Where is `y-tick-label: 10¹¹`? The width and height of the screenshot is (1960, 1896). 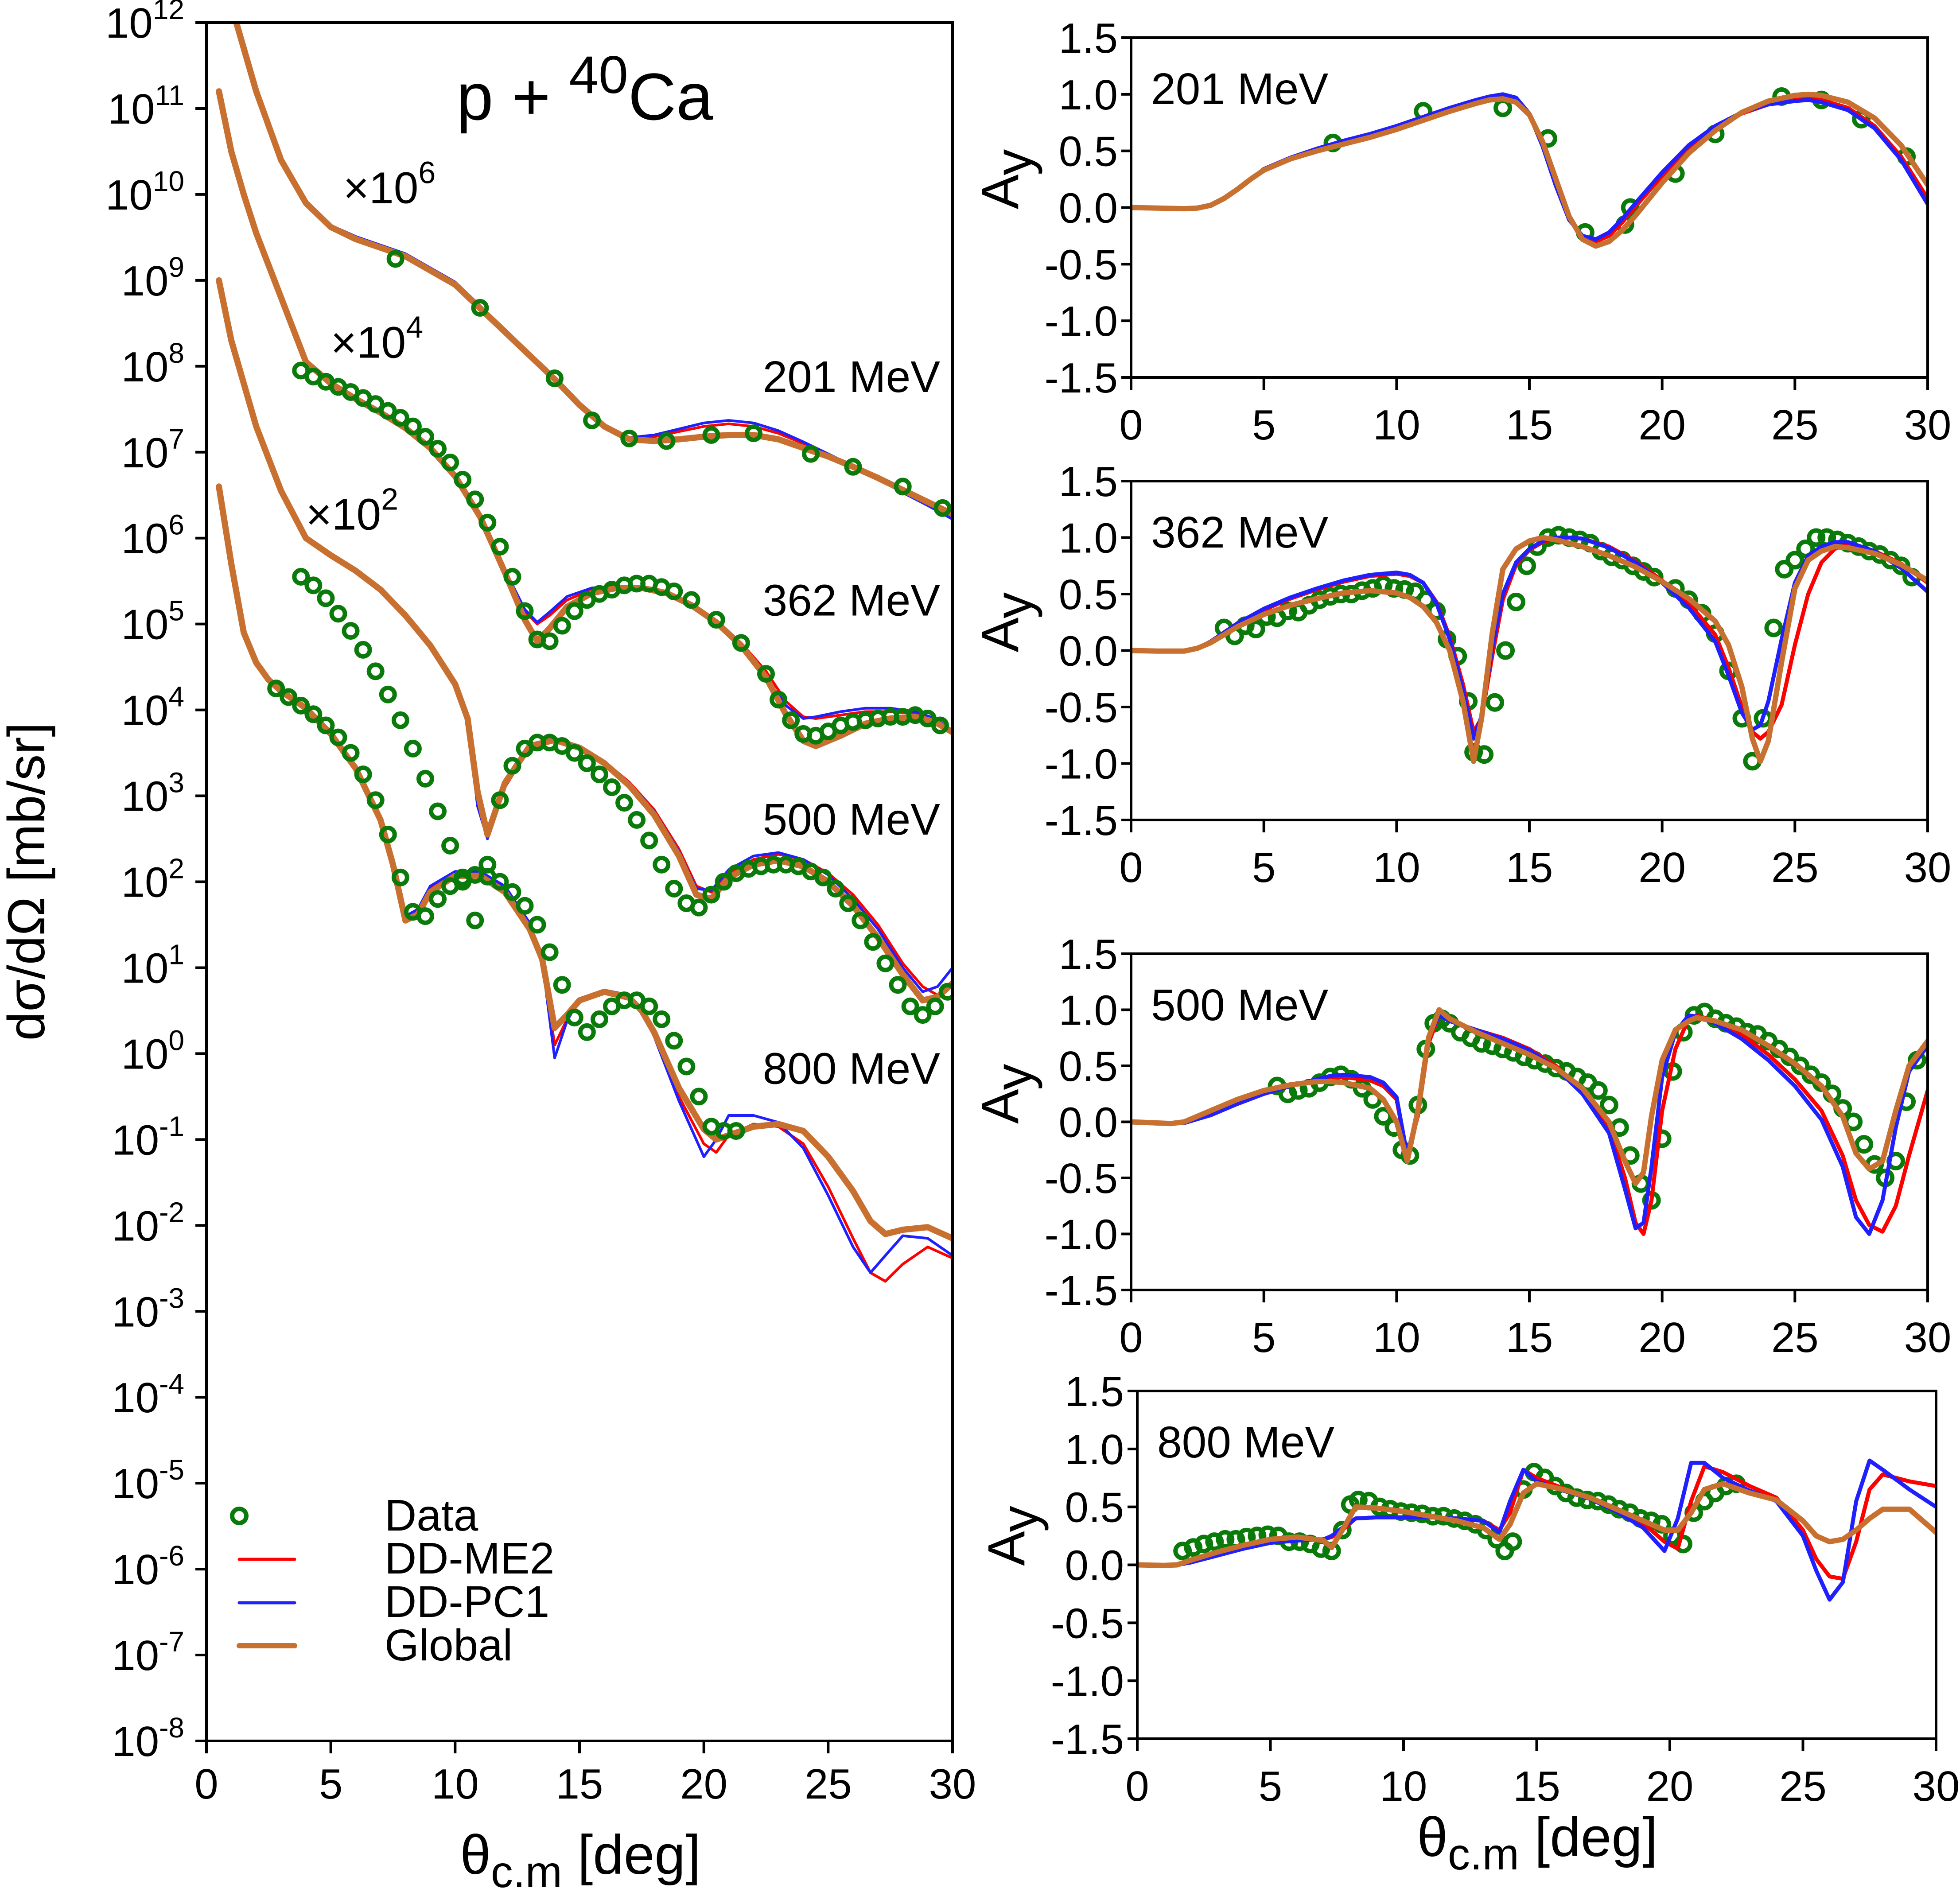
y-tick-label: 10¹¹ is located at coordinates (146, 106).